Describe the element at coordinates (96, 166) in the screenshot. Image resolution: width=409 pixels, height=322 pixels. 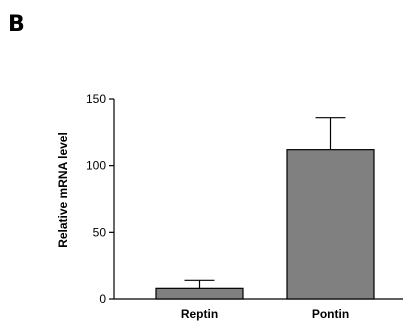
I see `y-tick-label: 100` at that location.